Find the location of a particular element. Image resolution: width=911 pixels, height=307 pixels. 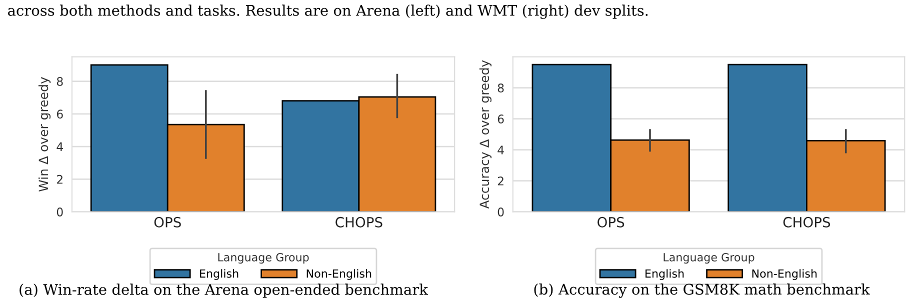

y-axis-title: Win Δ over greedy is located at coordinates (44, 134).